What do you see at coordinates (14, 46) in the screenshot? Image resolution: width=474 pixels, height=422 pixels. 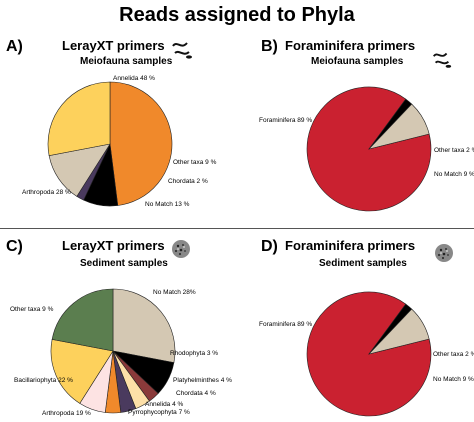 I see `panel-letter: A)` at bounding box center [14, 46].